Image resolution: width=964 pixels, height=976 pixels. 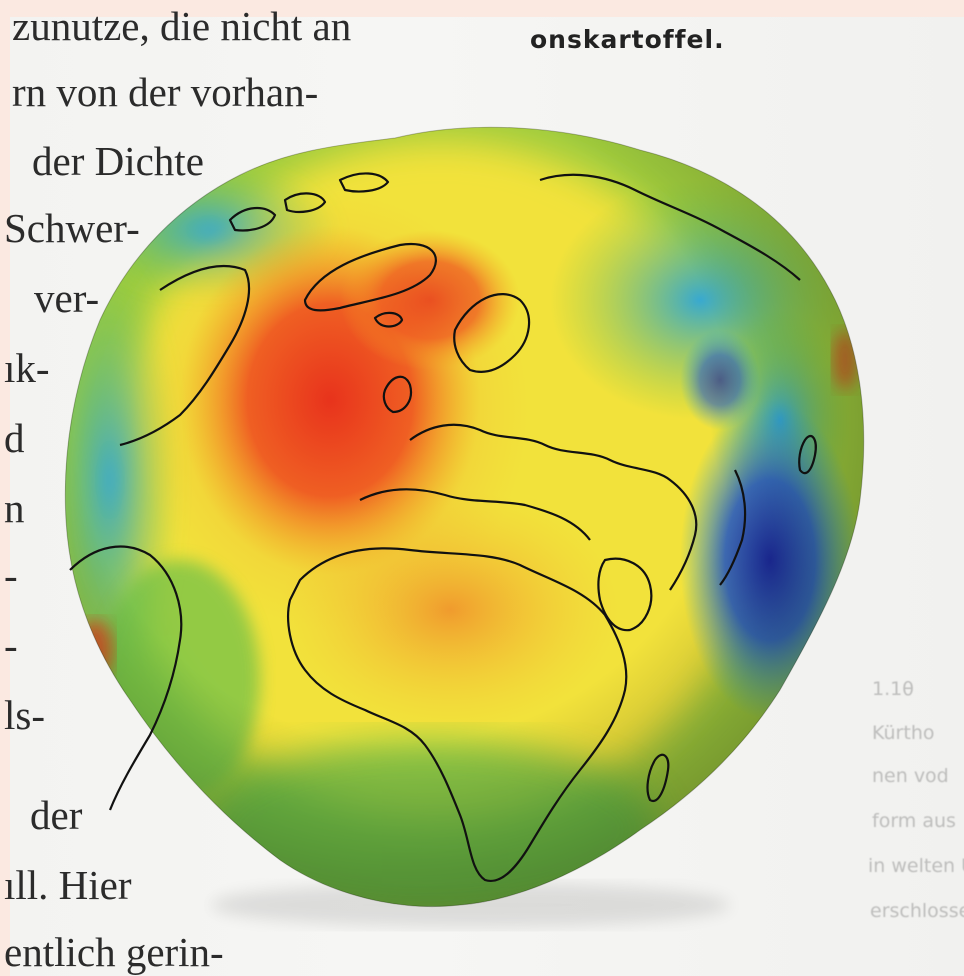 I want to click on body-text-line: rn von der vorhan-, so click(x=165, y=92).